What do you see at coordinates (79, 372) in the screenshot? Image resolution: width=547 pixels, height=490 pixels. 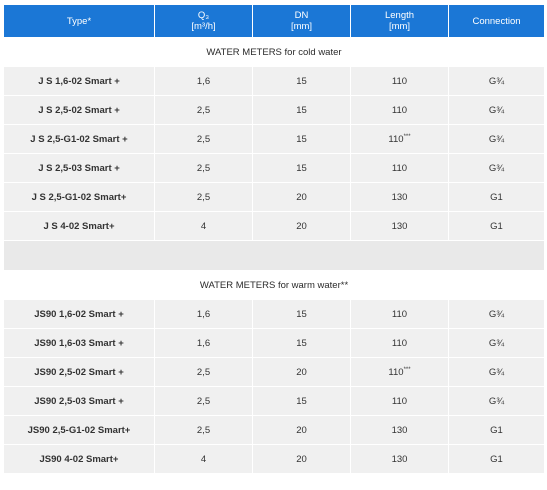 I see `type-cell: JS90 2,5-02 Smart +` at bounding box center [79, 372].